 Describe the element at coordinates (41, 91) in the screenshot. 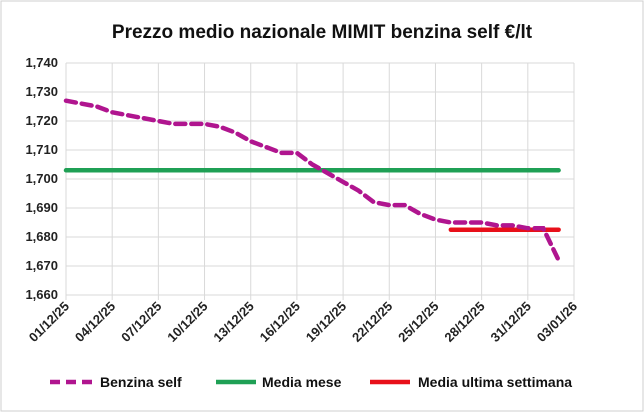

I see `y-tick-label: 1,730` at that location.